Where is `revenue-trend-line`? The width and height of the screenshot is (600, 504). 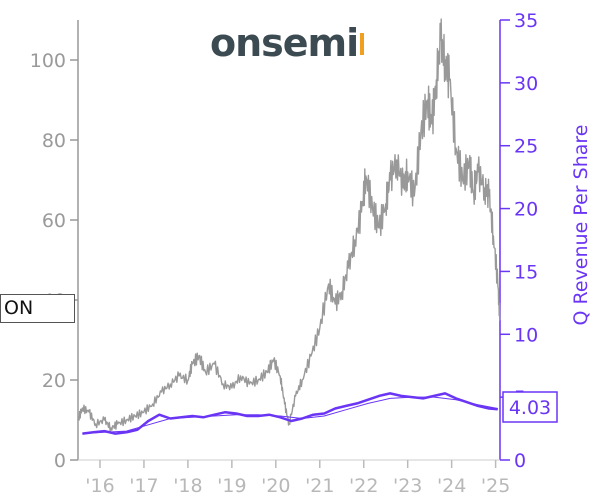 revenue-trend-line is located at coordinates (290, 415).